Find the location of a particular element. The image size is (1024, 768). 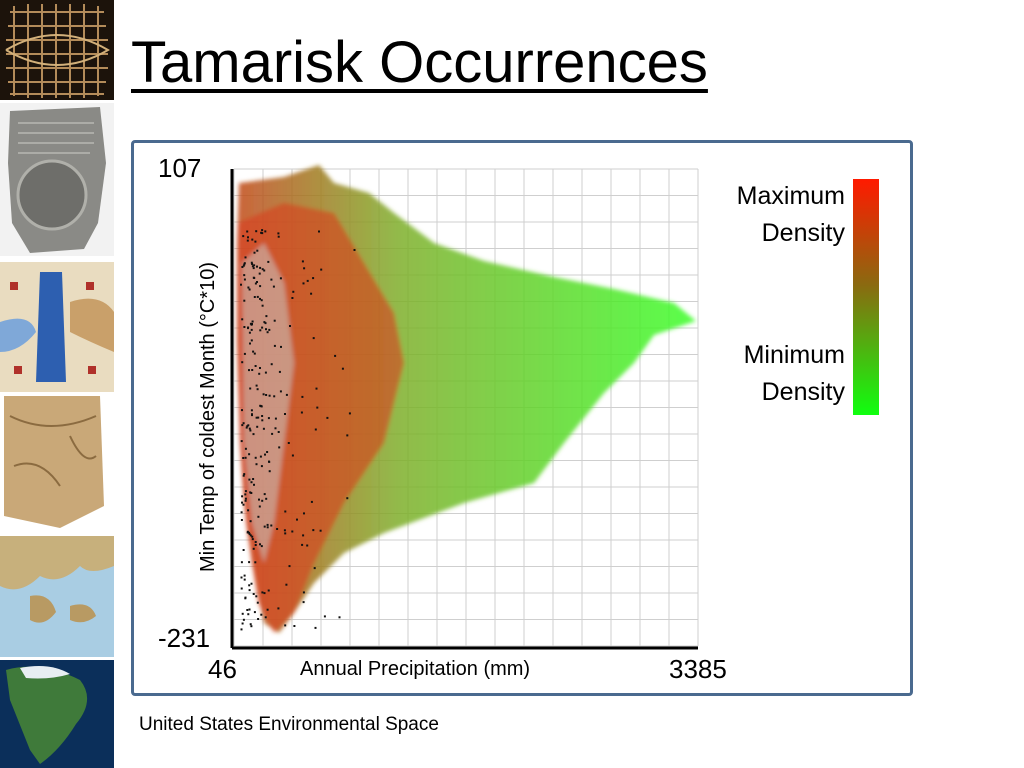

grid-map-thumbnail is located at coordinates (57, 50).